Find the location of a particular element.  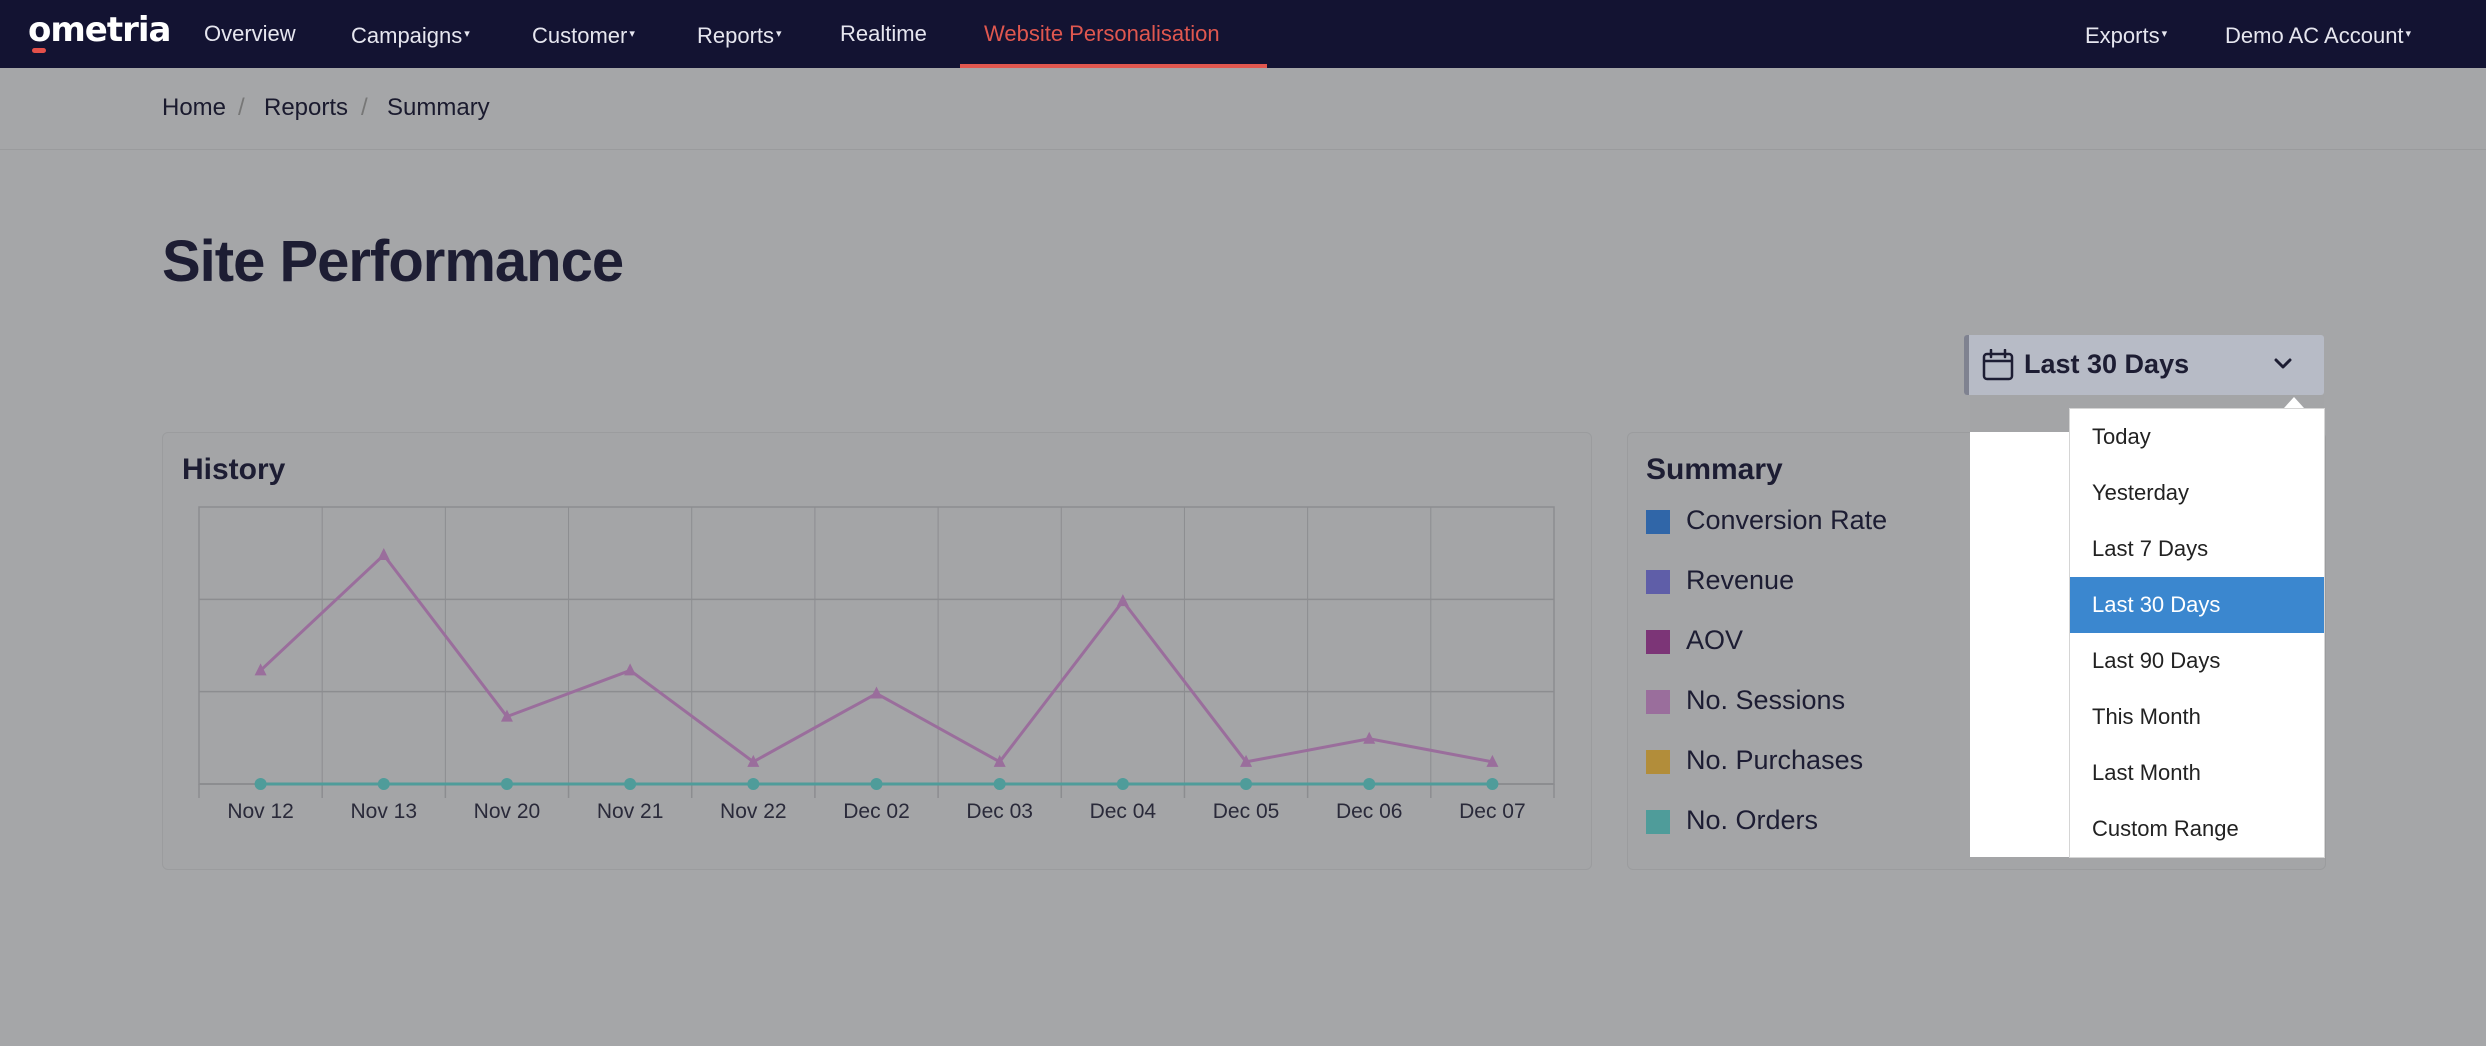

date-option-yesterday: Yesterday is located at coordinates (2141, 492).